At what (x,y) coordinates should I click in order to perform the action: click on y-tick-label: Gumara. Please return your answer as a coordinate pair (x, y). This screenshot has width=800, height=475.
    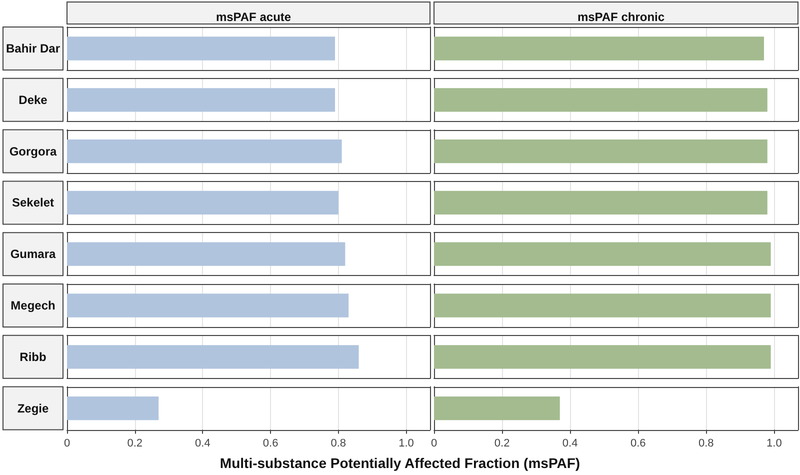
    Looking at the image, I should click on (33, 254).